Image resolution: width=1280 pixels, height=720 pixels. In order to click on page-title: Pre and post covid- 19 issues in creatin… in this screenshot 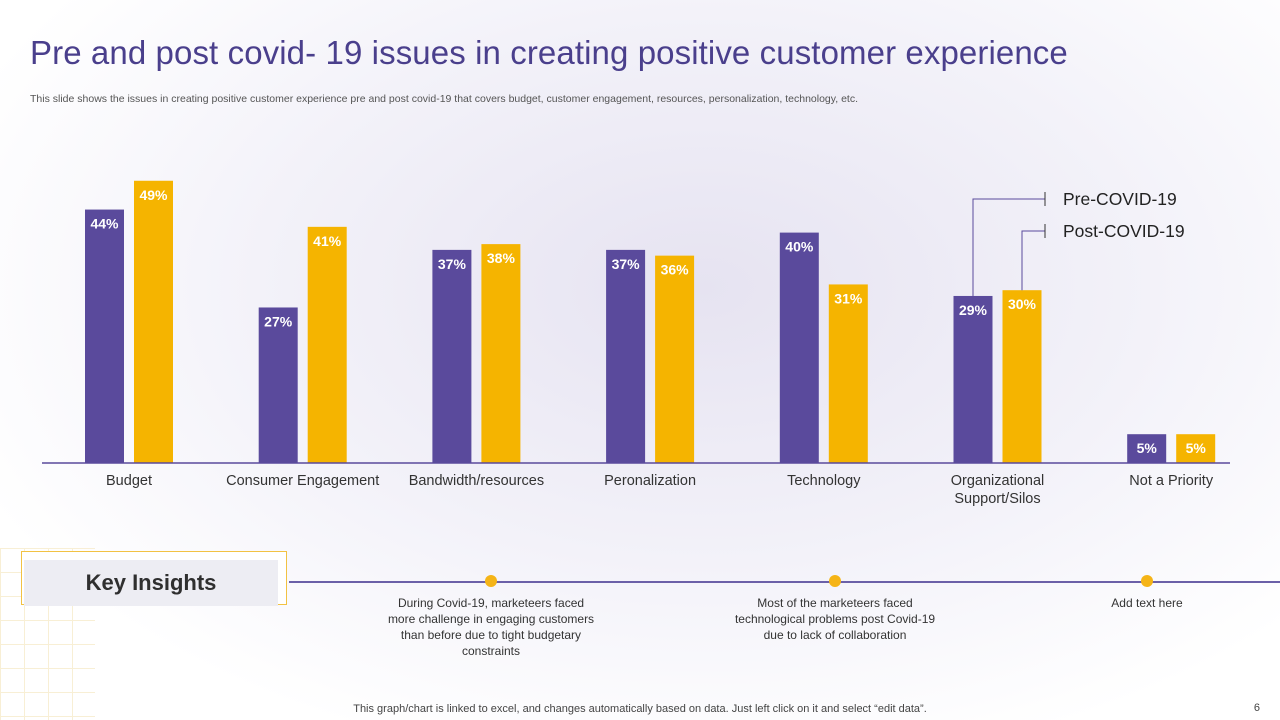, I will do `click(549, 52)`.